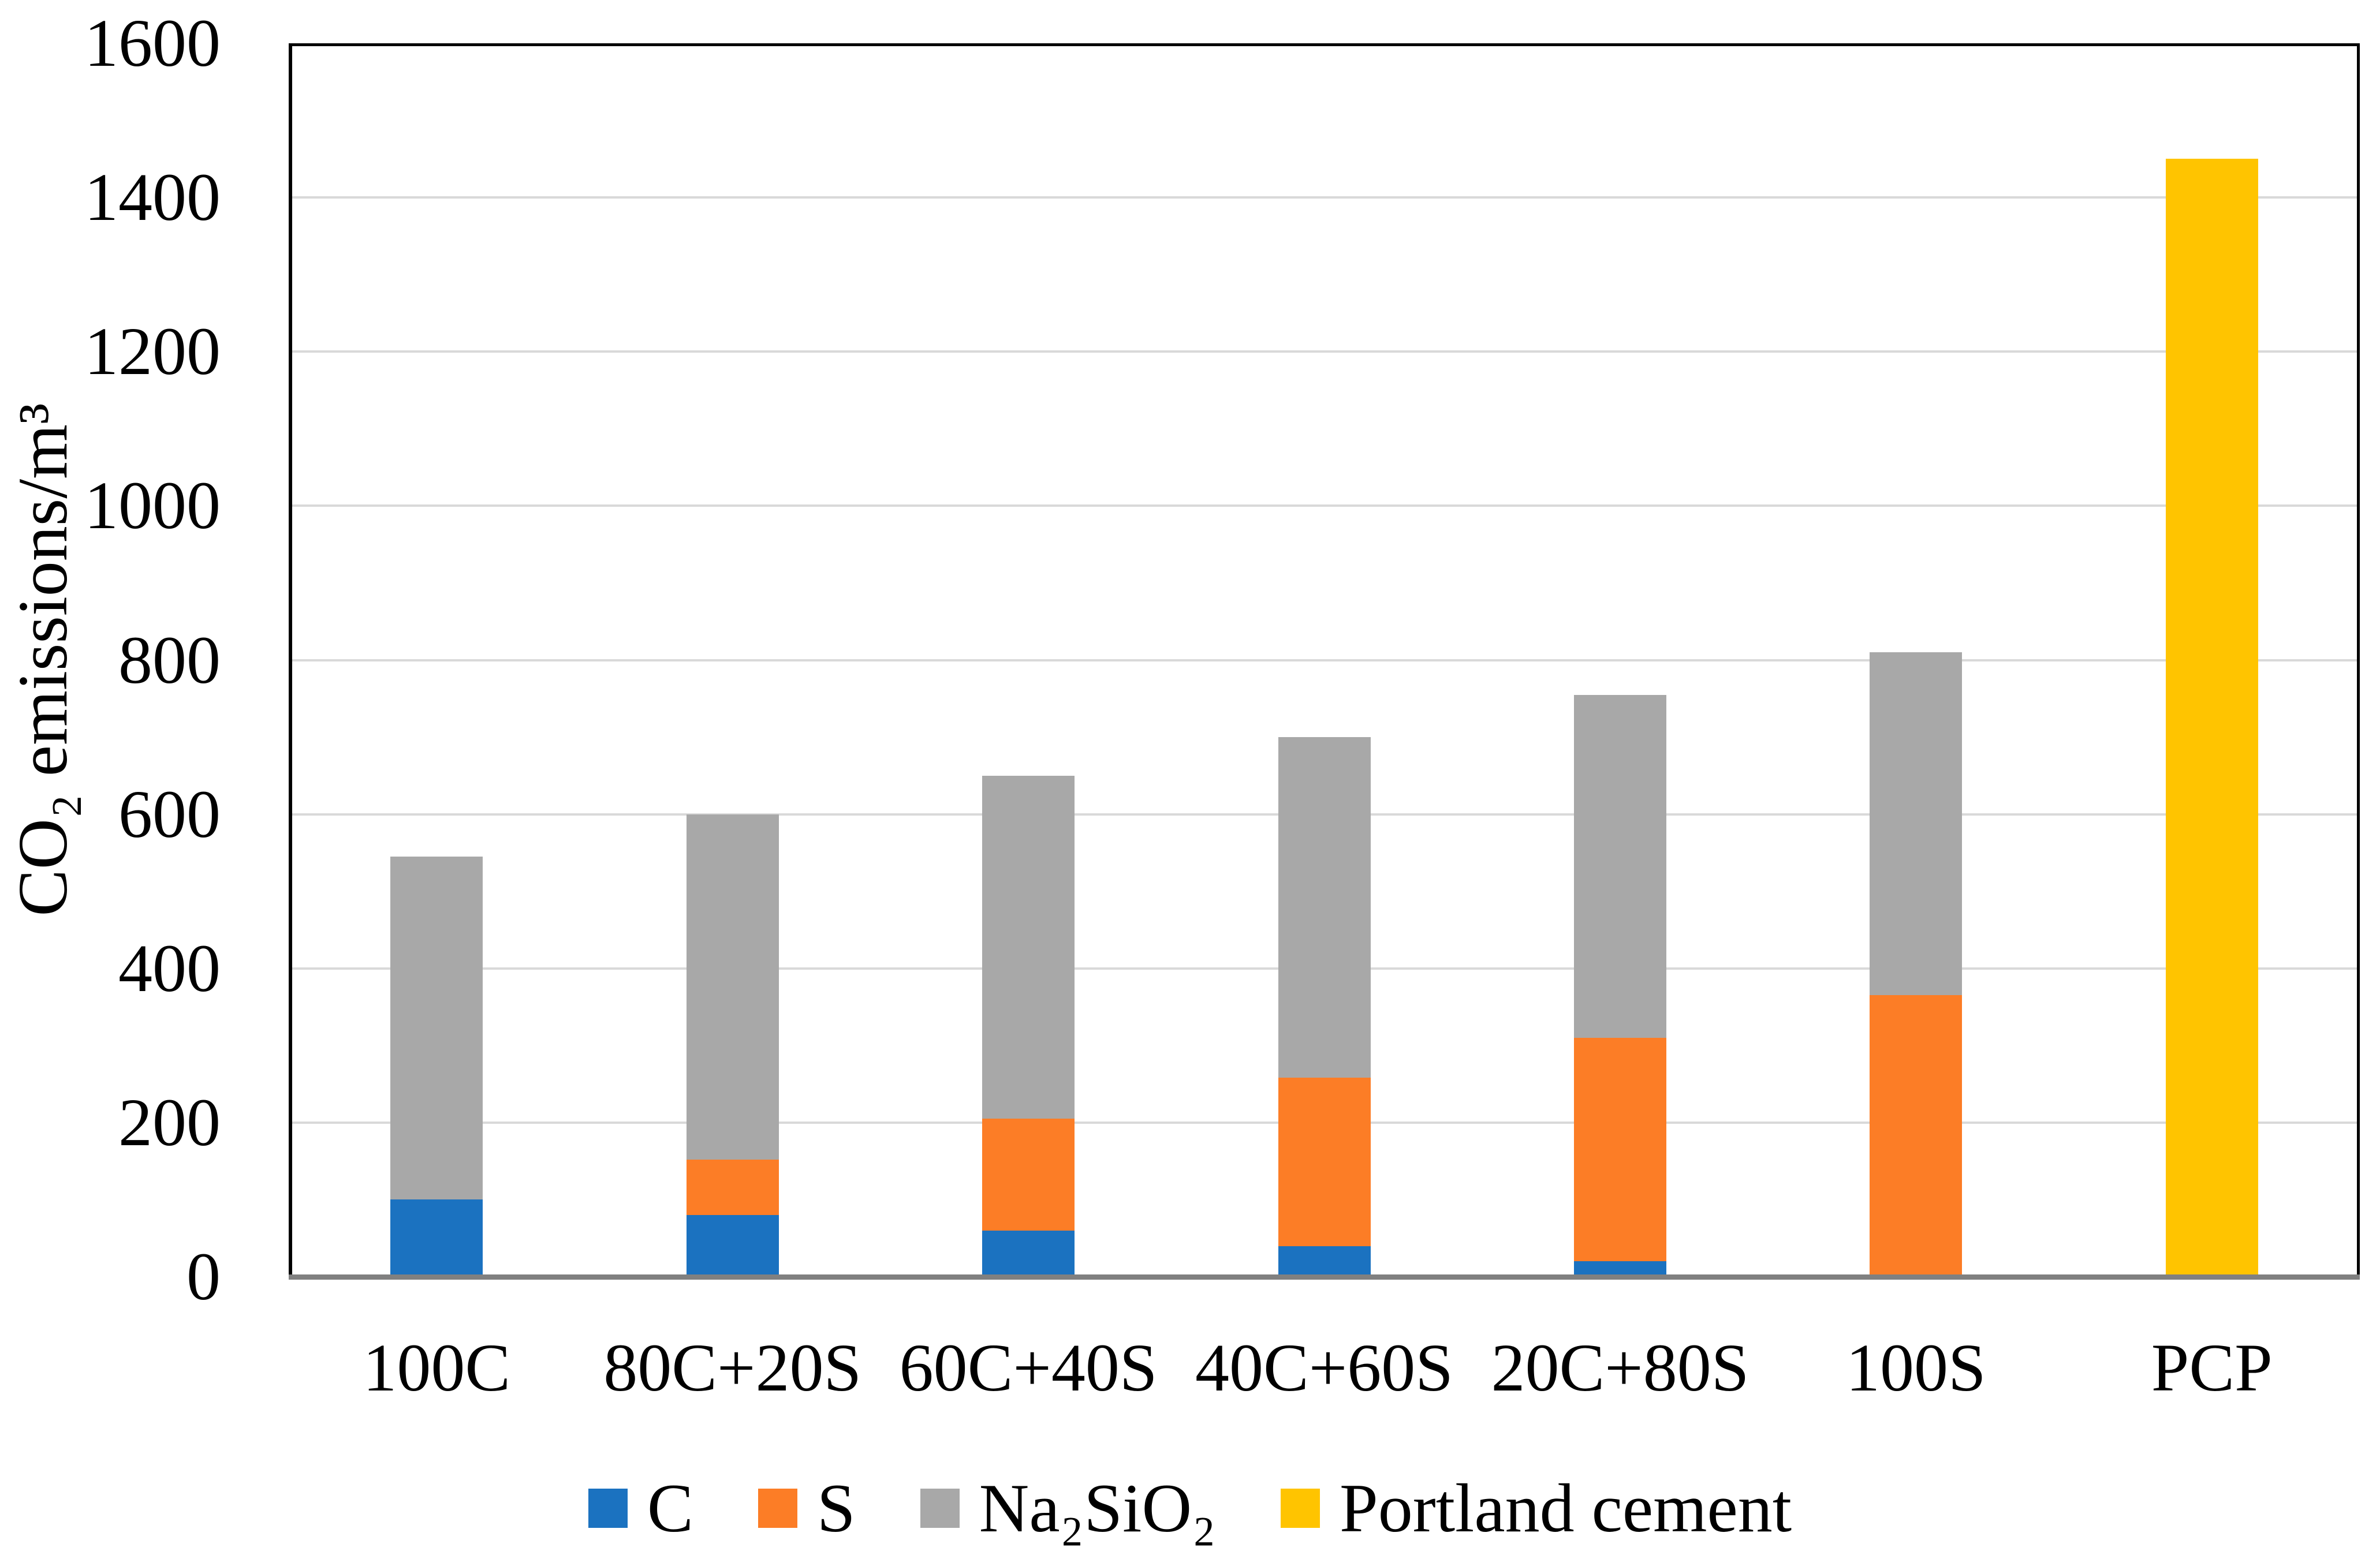 Image resolution: width=2380 pixels, height=1555 pixels. Describe the element at coordinates (1916, 1368) in the screenshot. I see `x-tick-label: 100S` at that location.